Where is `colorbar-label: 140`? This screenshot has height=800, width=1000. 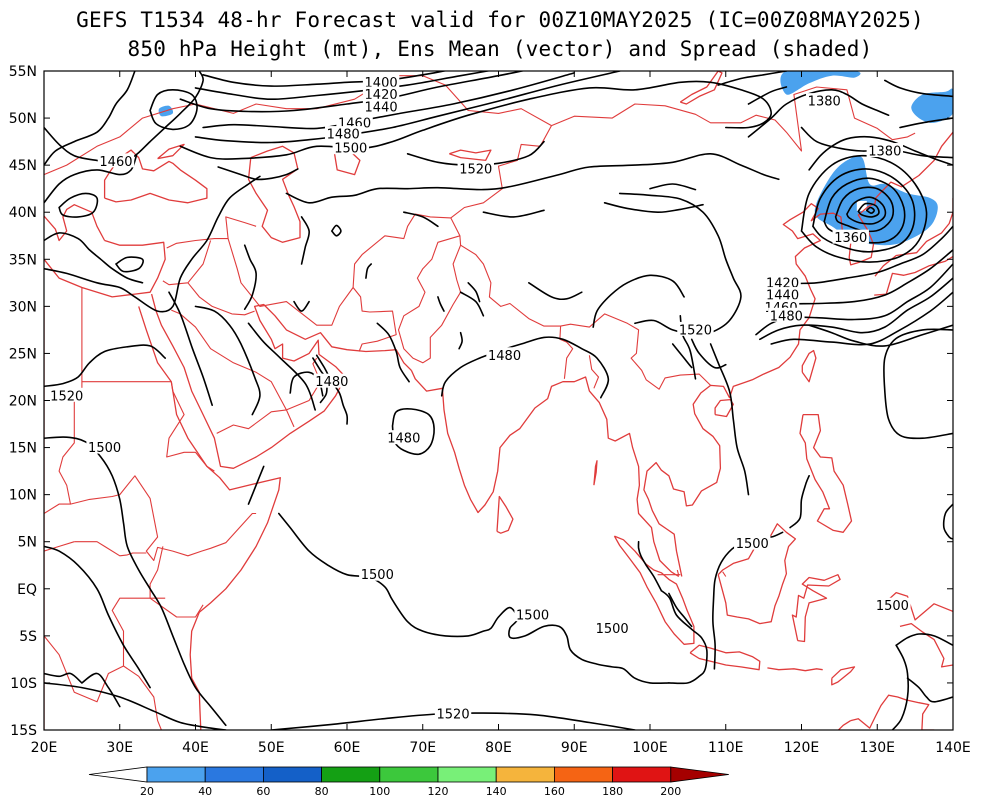 colorbar-label: 140 is located at coordinates (496, 791).